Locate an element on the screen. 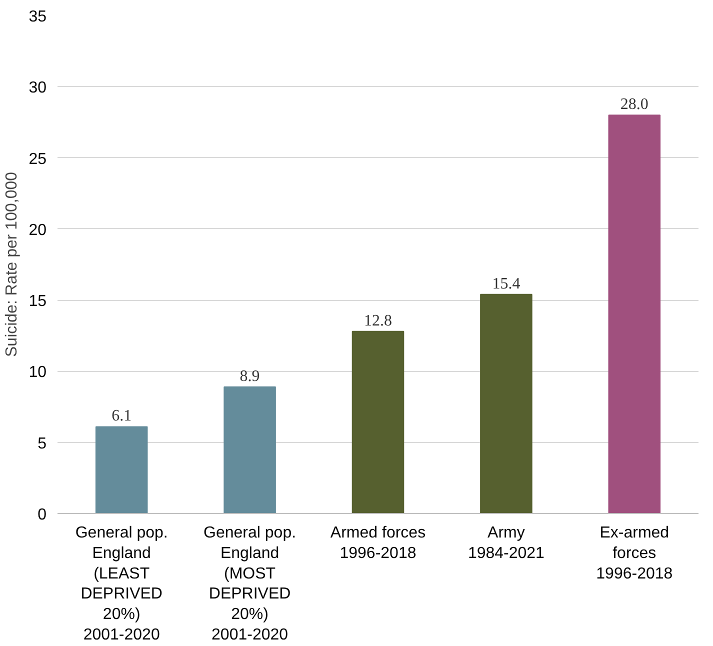 The image size is (713, 646). x-tick-label: Armed forces 1996-2018 is located at coordinates (378, 543).